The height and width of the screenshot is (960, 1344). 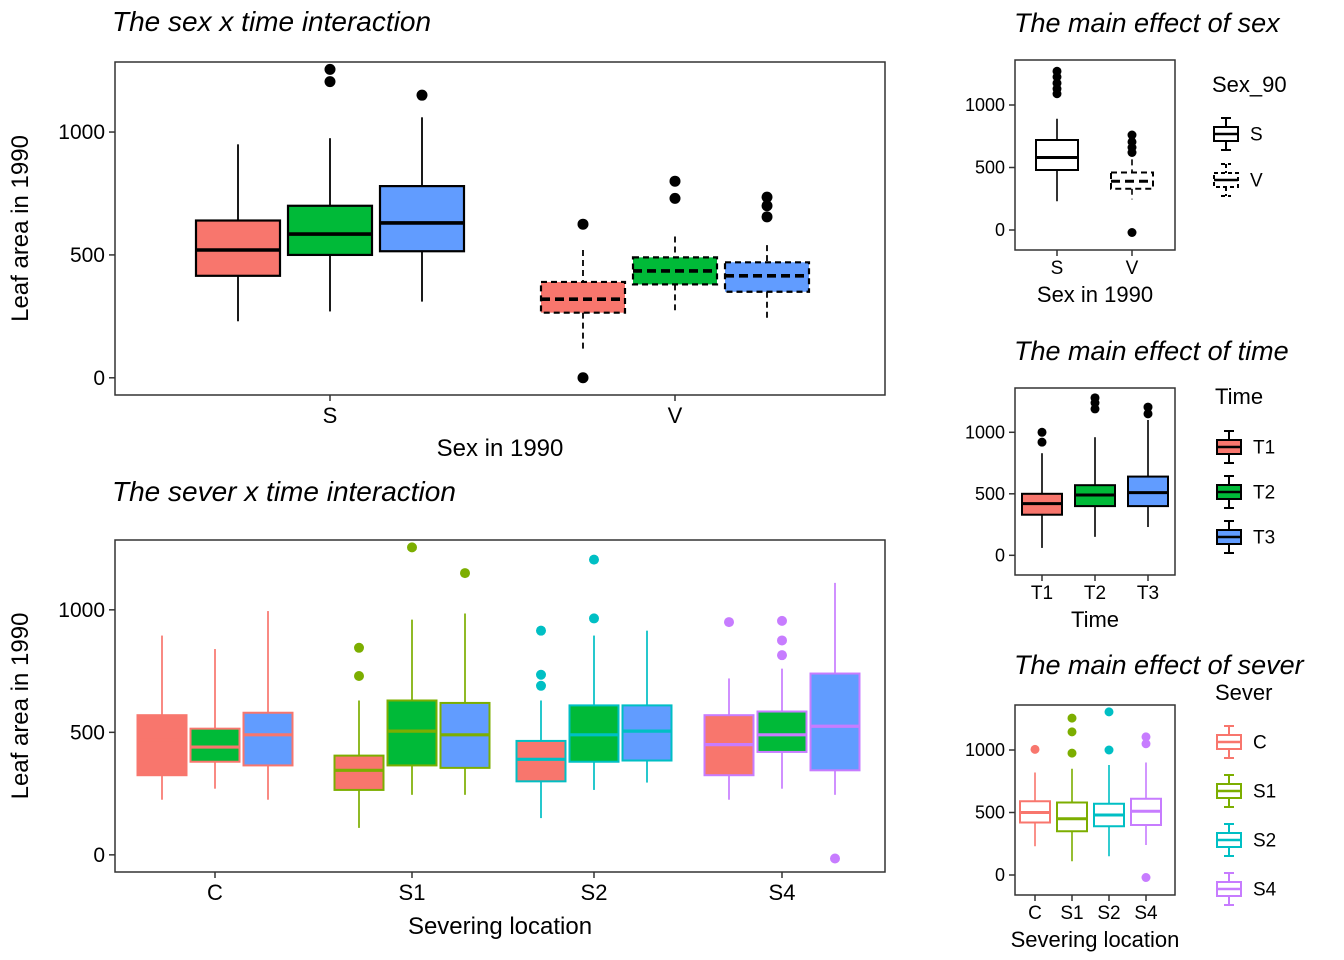 What do you see at coordinates (1264, 840) in the screenshot?
I see `legend-label: S2` at bounding box center [1264, 840].